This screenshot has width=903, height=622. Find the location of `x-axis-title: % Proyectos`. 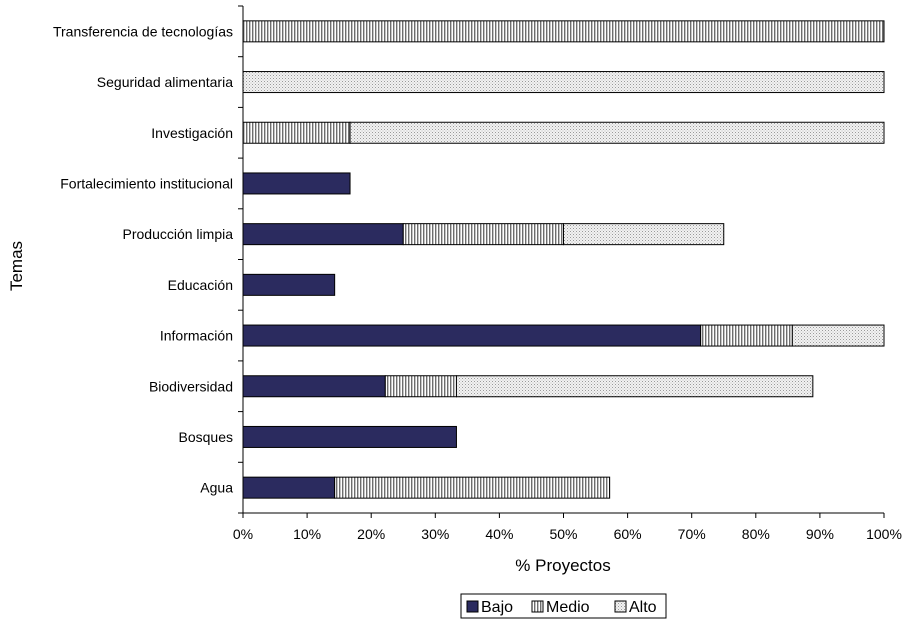

x-axis-title: % Proyectos is located at coordinates (562, 565).